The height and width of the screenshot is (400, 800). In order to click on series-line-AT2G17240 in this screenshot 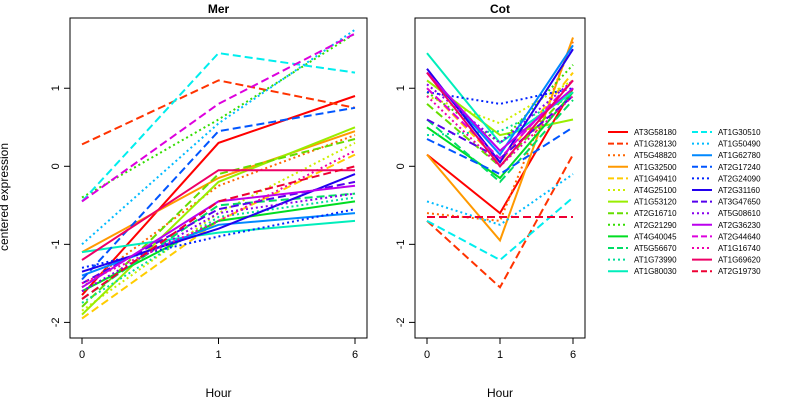, I will do `click(500, 151)`.